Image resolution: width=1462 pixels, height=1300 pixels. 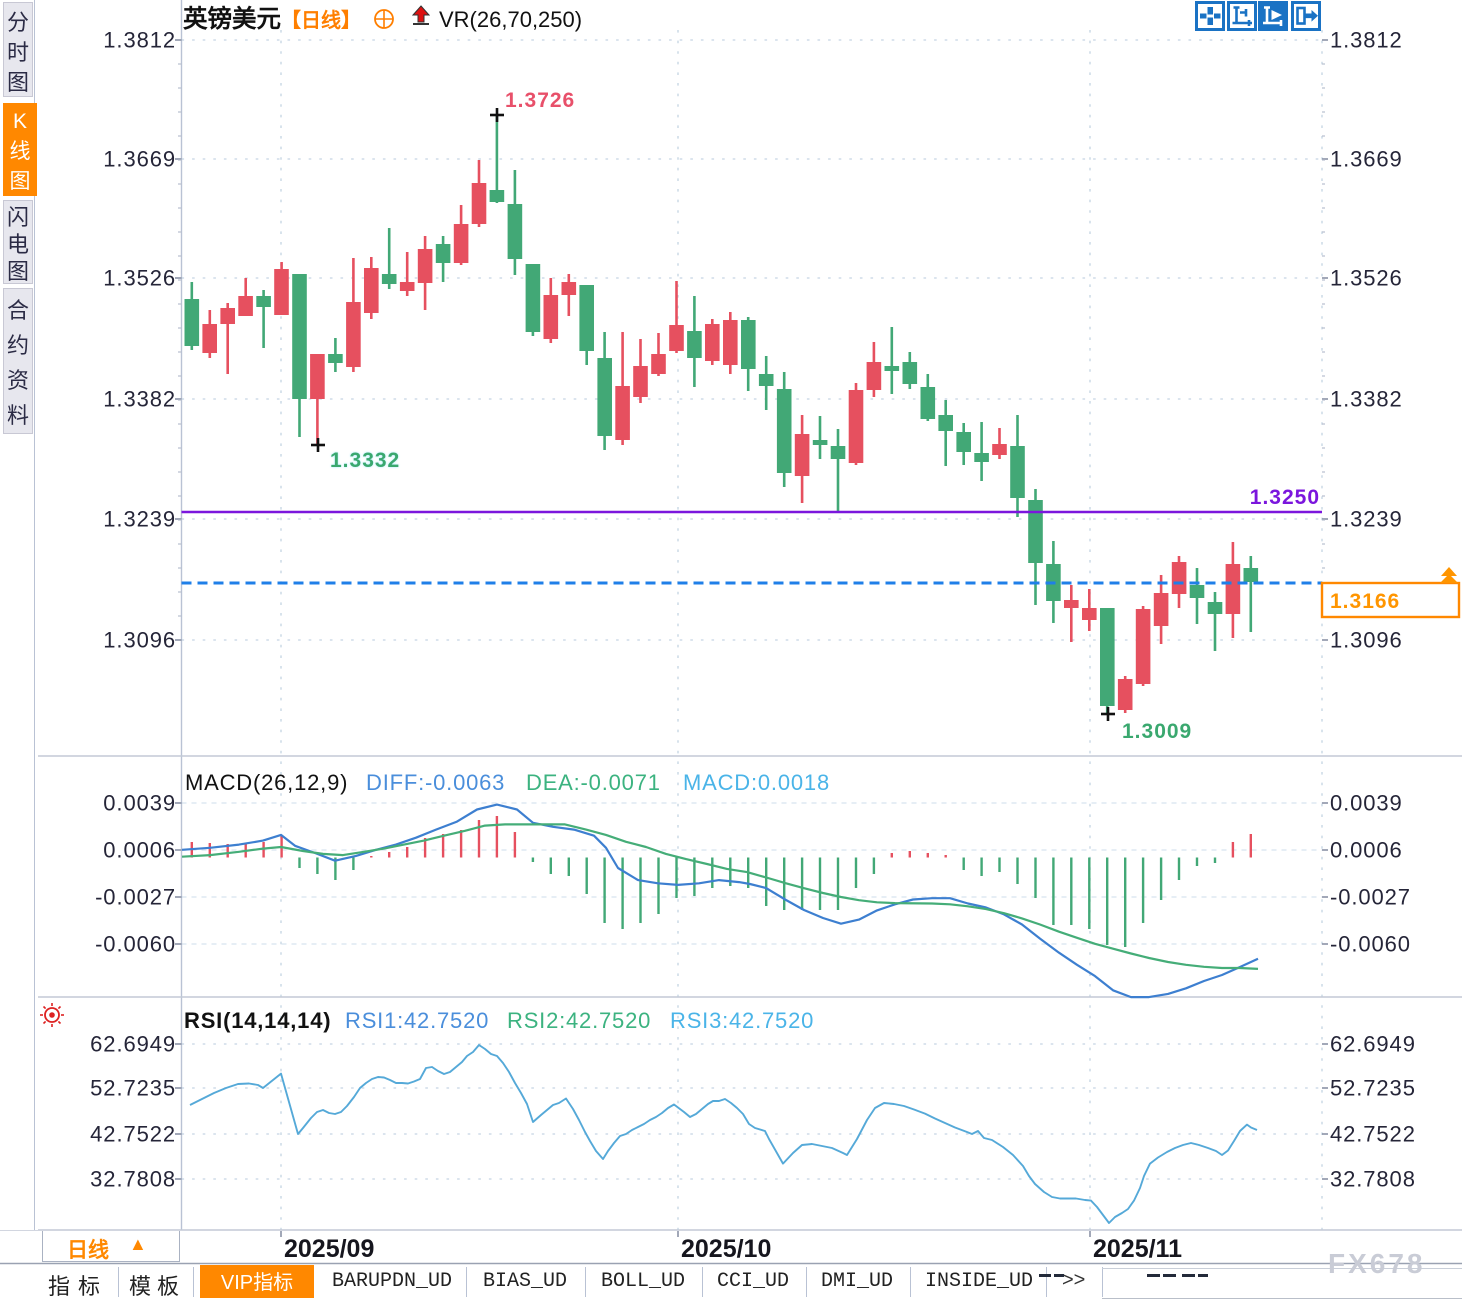 What do you see at coordinates (726, 1249) in the screenshot?
I see `svg-text: 2025/10` at bounding box center [726, 1249].